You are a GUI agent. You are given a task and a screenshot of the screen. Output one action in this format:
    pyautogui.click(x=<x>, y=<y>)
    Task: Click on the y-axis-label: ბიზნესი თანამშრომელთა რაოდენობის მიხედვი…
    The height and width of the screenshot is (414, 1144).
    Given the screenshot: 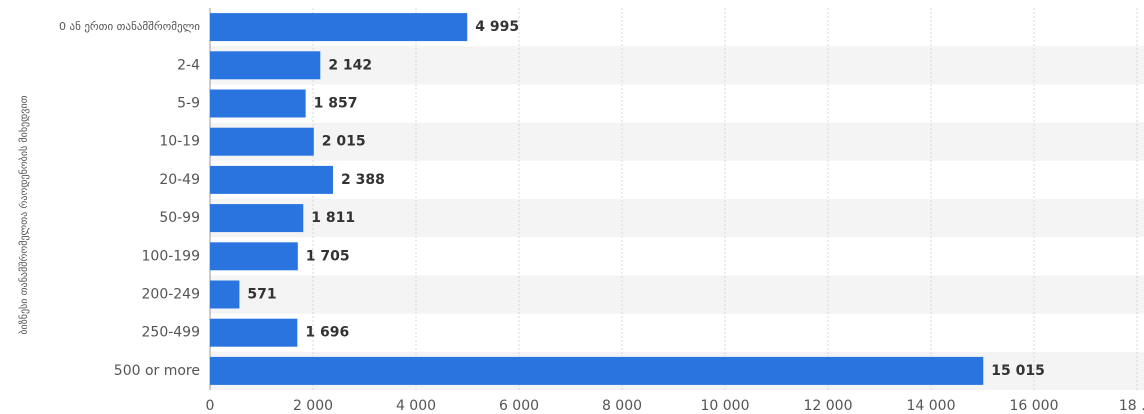 What is the action you would take?
    pyautogui.click(x=24, y=214)
    